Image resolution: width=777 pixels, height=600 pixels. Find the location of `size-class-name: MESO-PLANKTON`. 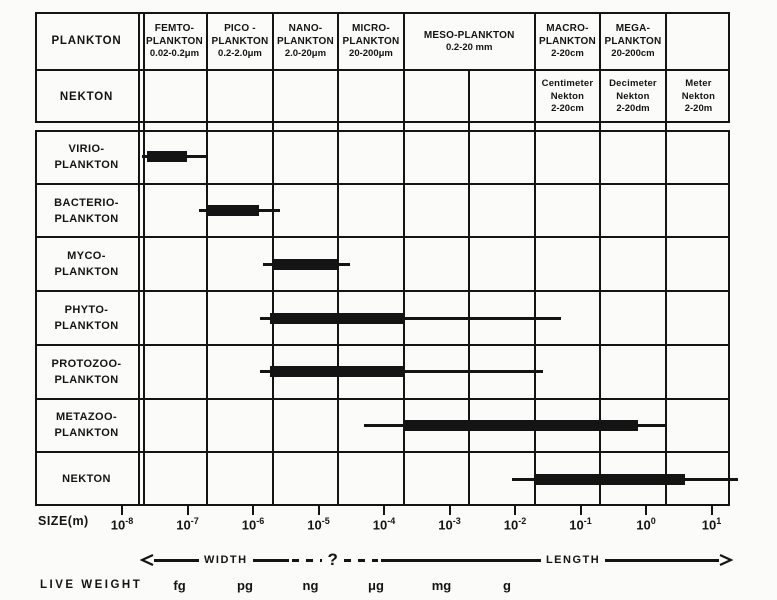

size-class-name: MESO-PLANKTON is located at coordinates (469, 35).